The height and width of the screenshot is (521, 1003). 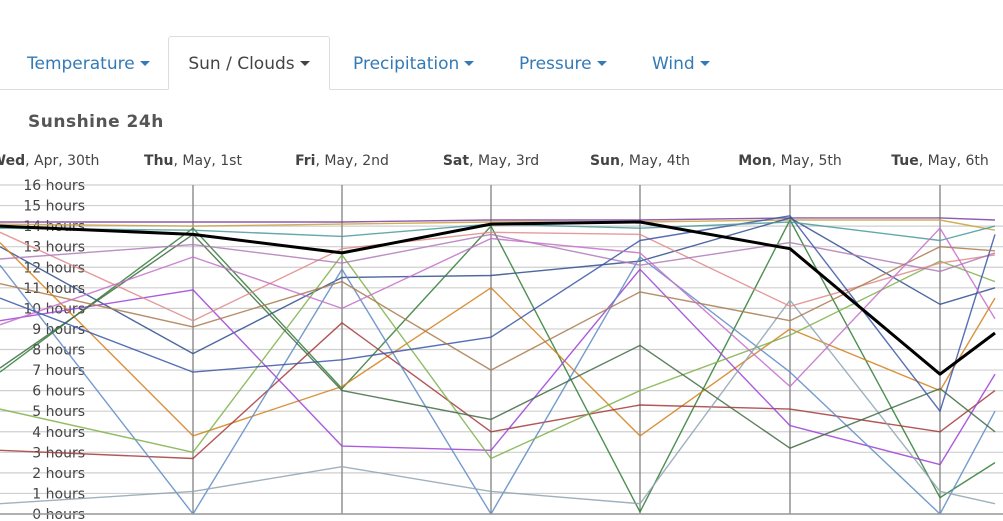 I want to click on tab-wind: Wind, so click(x=681, y=63).